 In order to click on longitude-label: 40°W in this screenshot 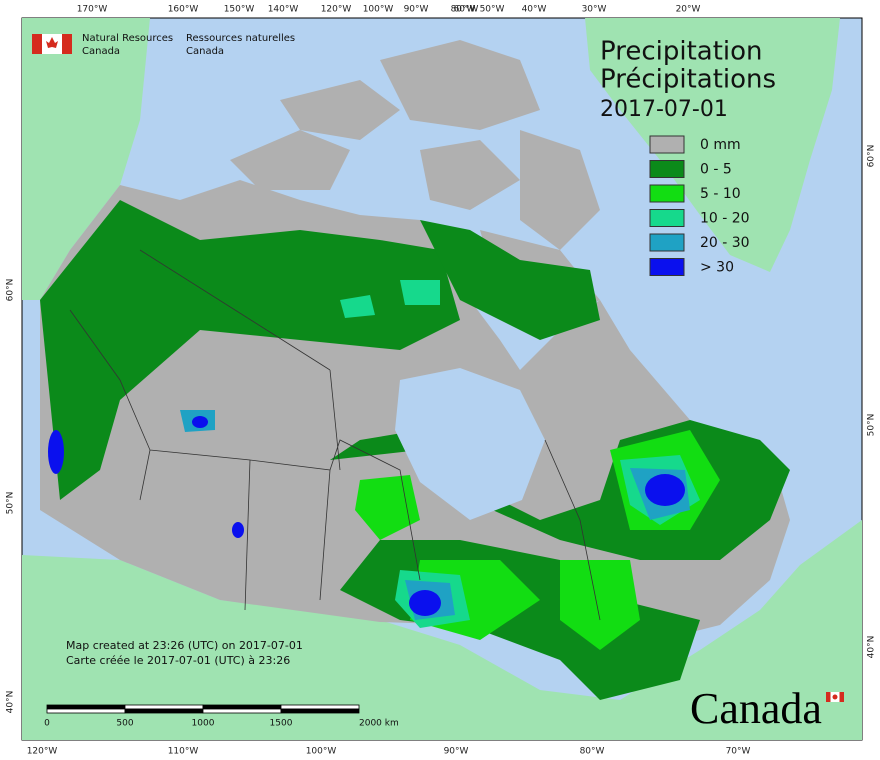, I will do `click(534, 10)`.